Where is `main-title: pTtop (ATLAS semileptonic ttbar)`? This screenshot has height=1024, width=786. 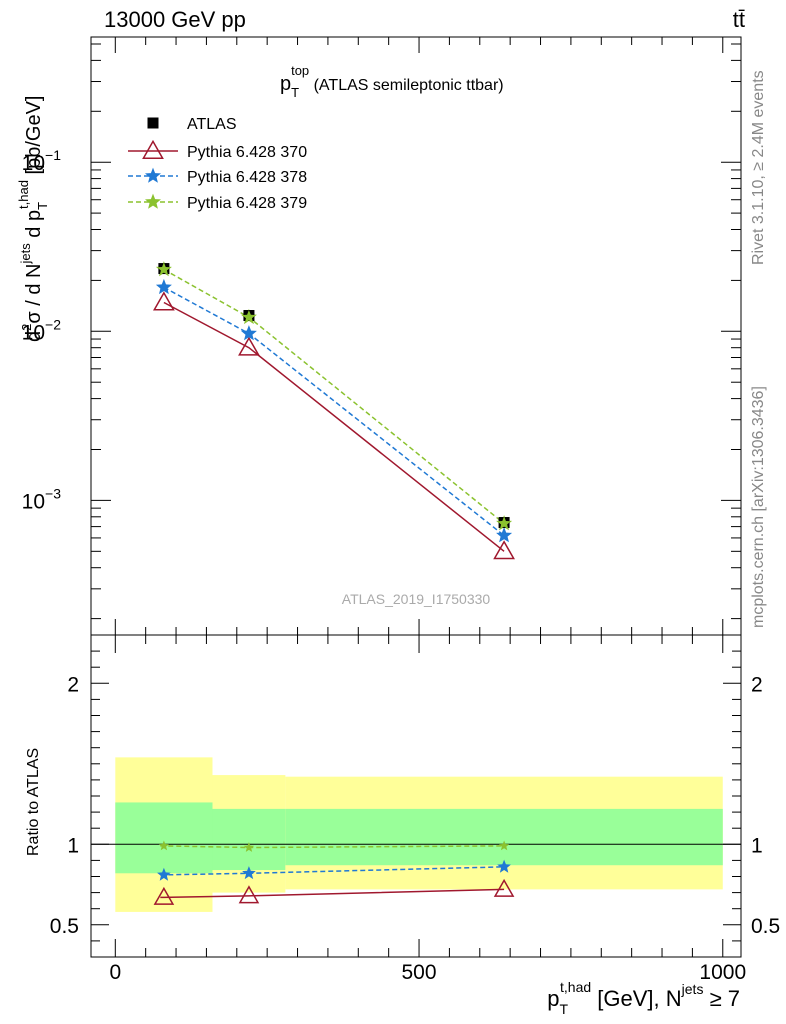
main-title: pTtop (ATLAS semileptonic ttbar) is located at coordinates (392, 81).